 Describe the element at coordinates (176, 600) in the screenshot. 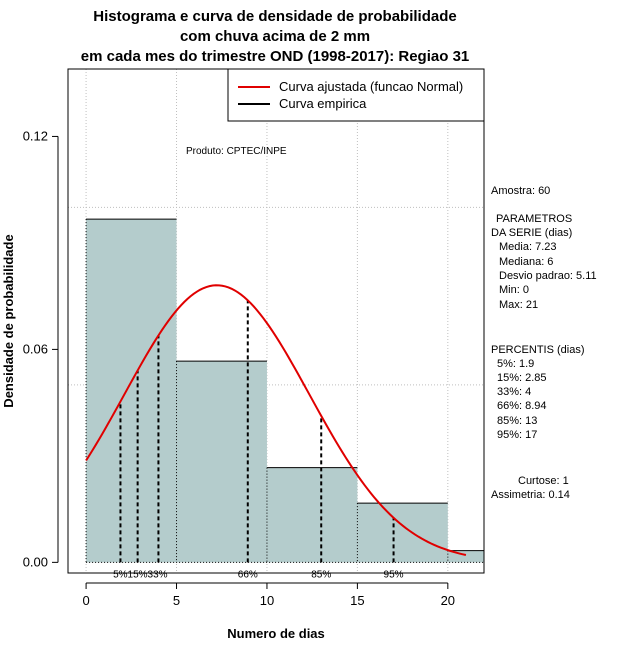

I see `x-tick-label-1: 5` at that location.